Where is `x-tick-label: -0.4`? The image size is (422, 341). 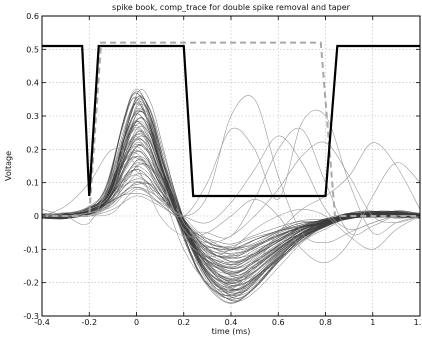
x-tick-label: -0.4 is located at coordinates (42, 322).